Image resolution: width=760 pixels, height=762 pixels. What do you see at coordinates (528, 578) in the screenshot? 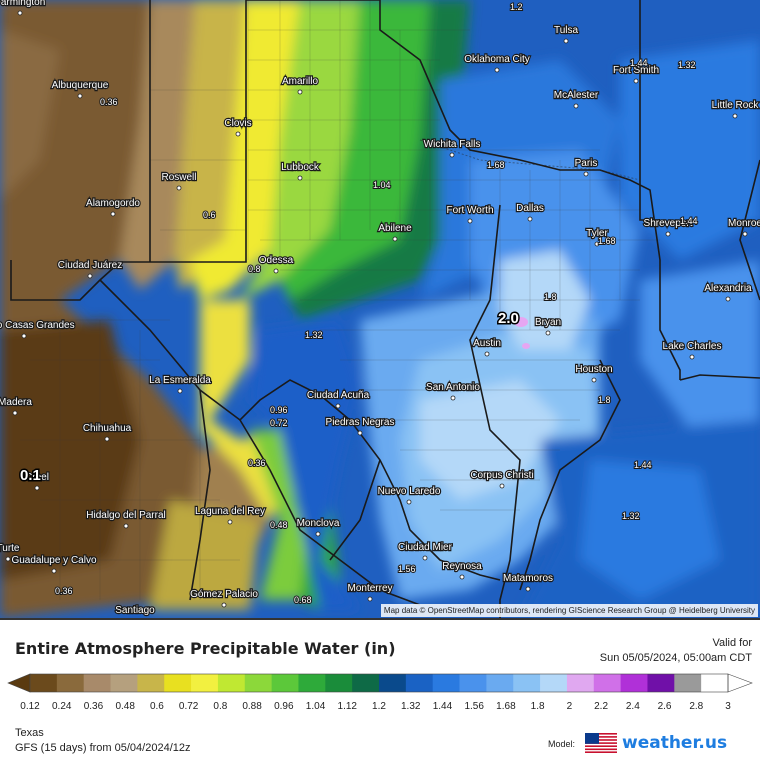
I see `city-label: Matamoros` at bounding box center [528, 578].